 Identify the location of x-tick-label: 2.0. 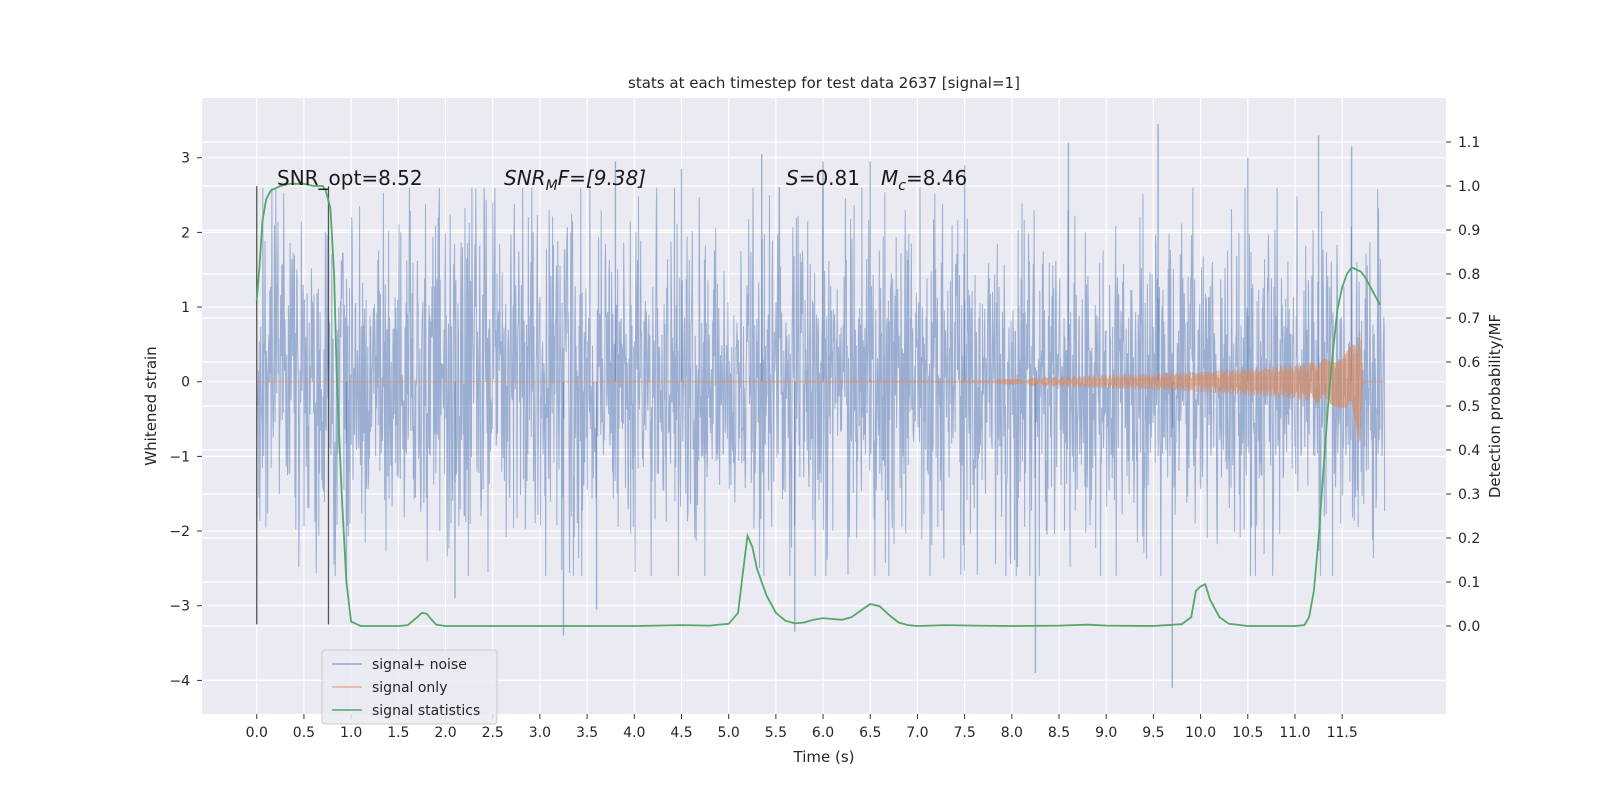
(445, 733).